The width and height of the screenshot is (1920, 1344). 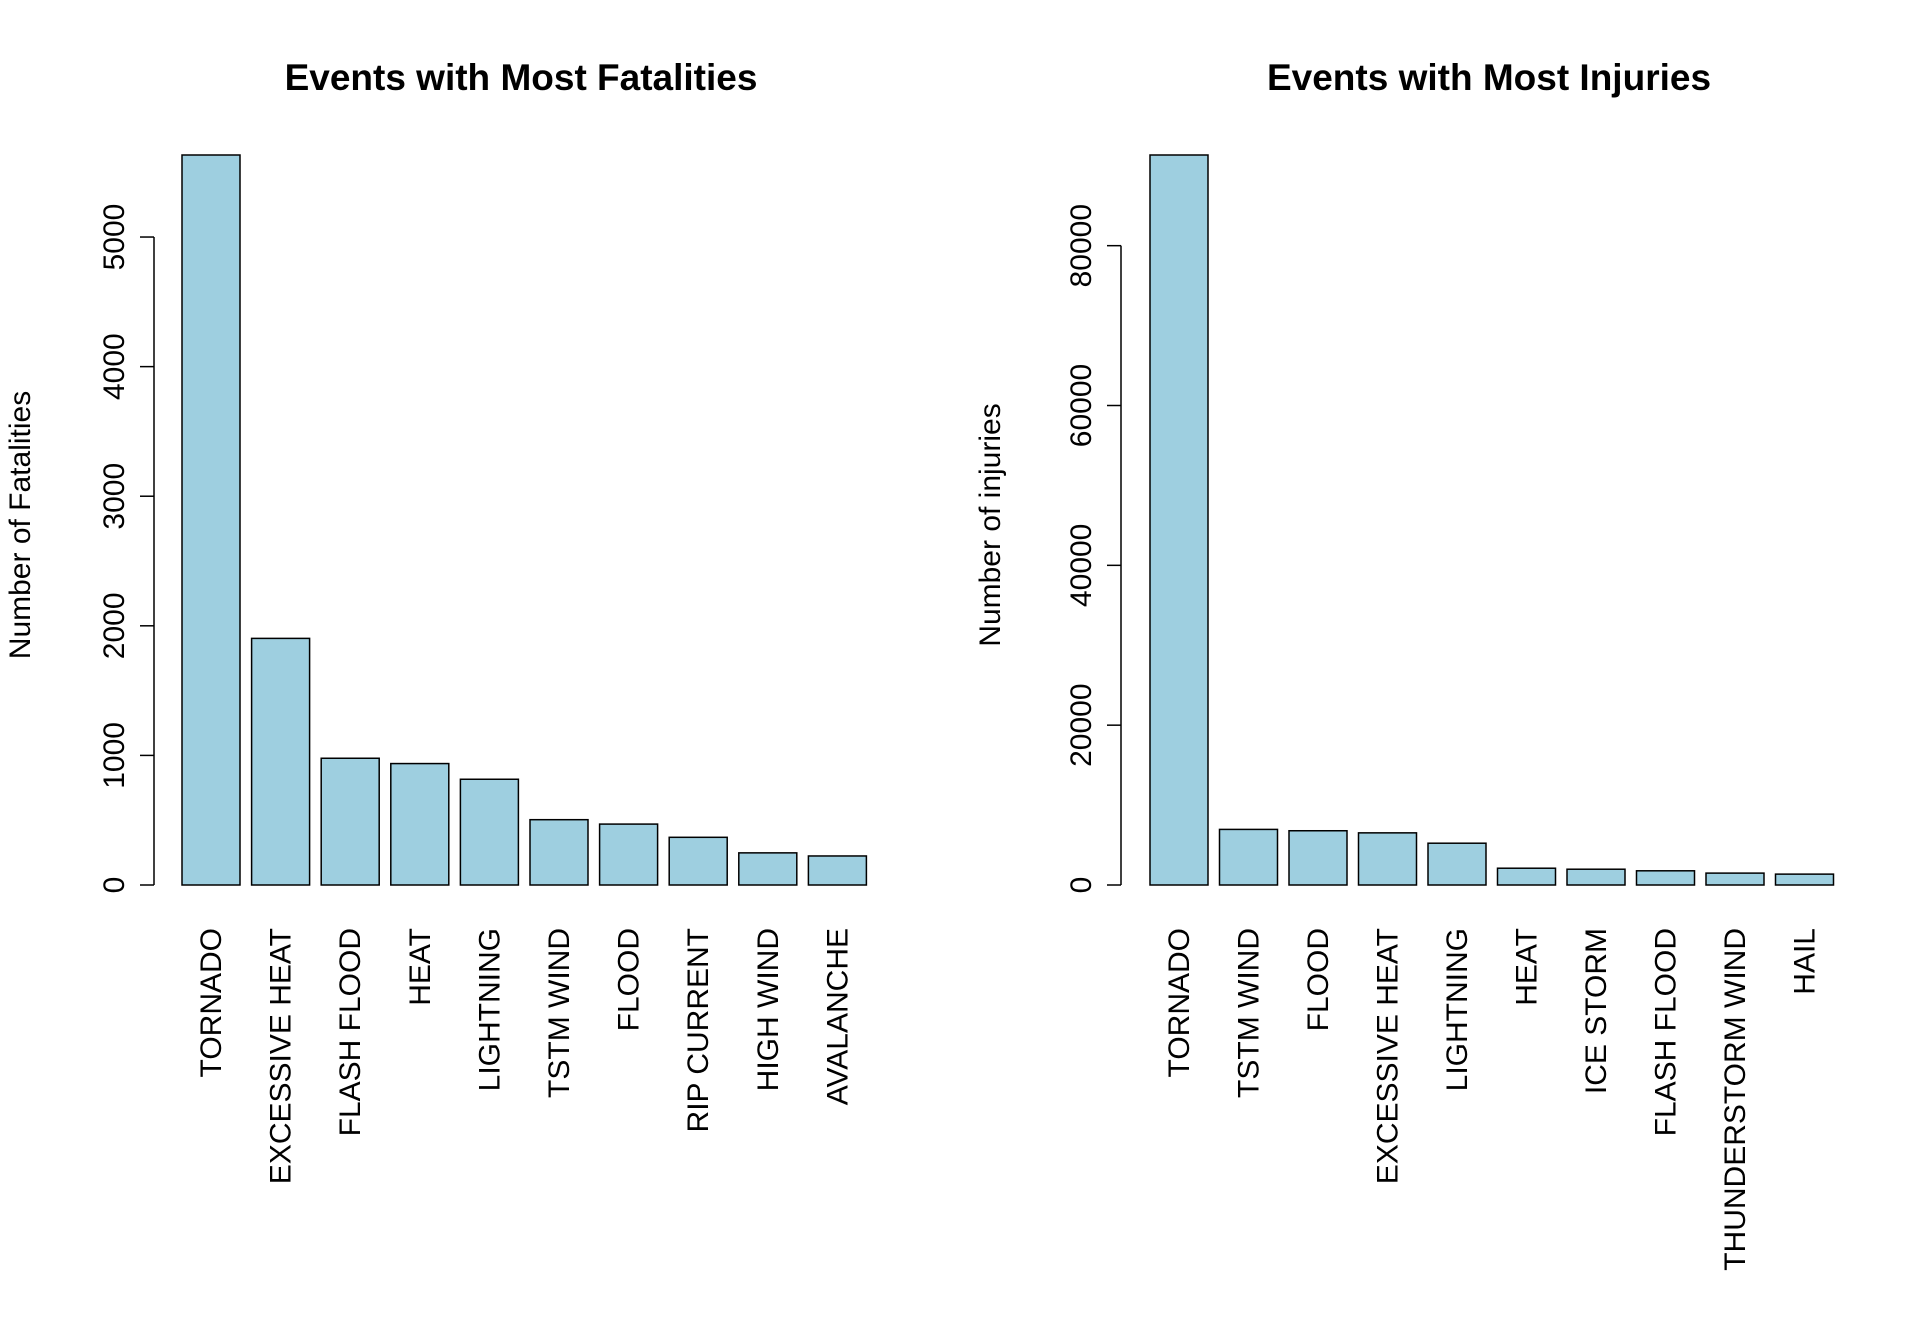 What do you see at coordinates (280, 761) in the screenshot?
I see `fatalities-bar-excessive-heat` at bounding box center [280, 761].